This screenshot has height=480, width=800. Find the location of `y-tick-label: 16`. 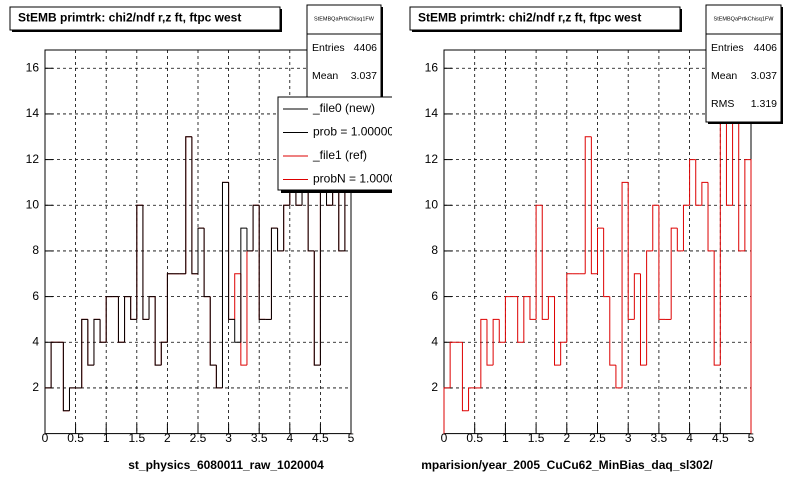

y-tick-label: 16 is located at coordinates (432, 67).